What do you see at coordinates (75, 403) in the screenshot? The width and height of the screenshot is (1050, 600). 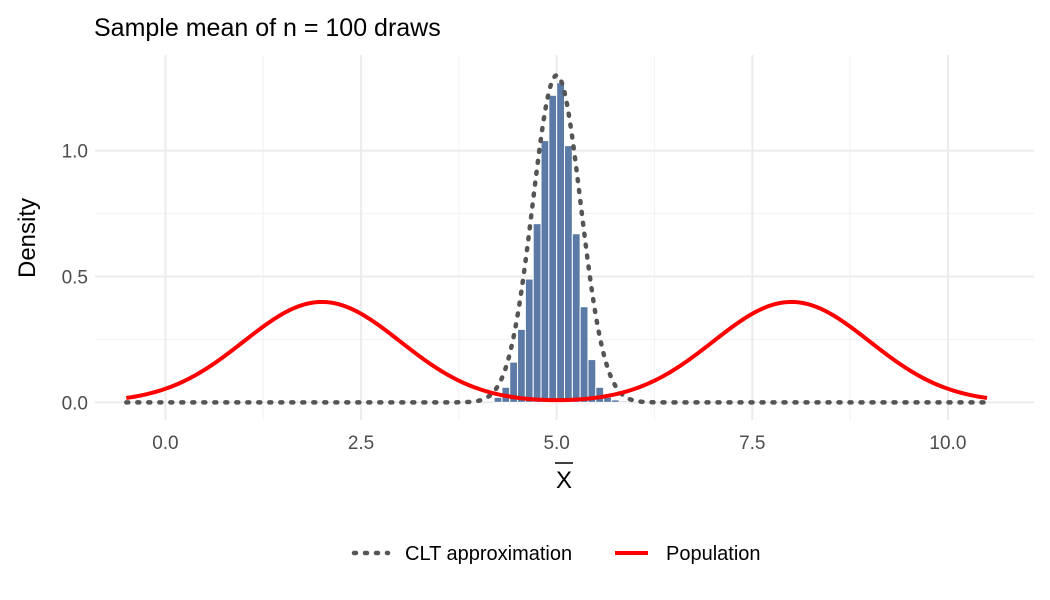 I see `y-tick-label: 0.0` at bounding box center [75, 403].